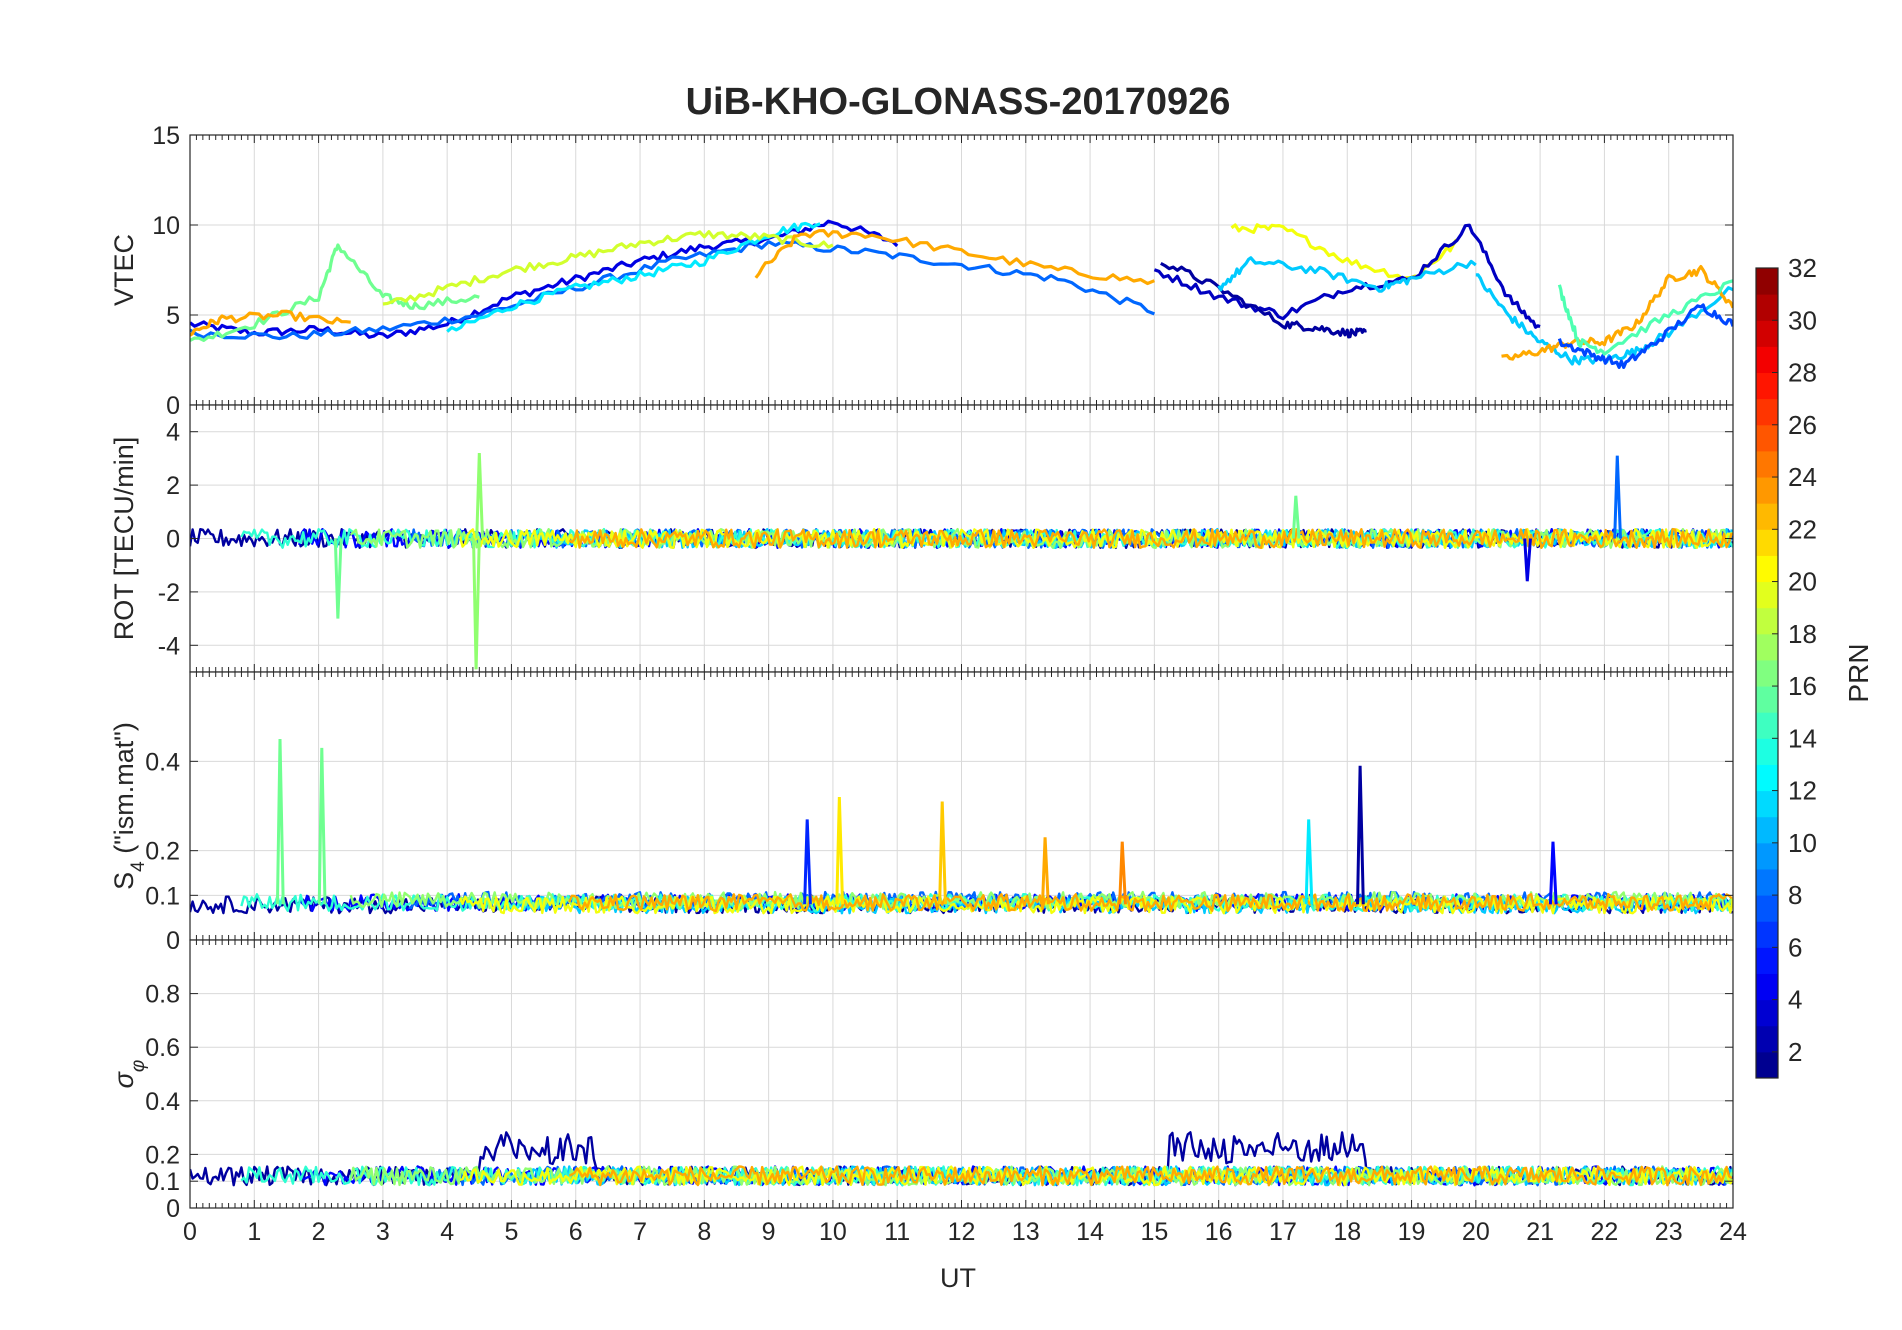  What do you see at coordinates (124, 270) in the screenshot?
I see `y-axis-label-vtec: VTEC` at bounding box center [124, 270].